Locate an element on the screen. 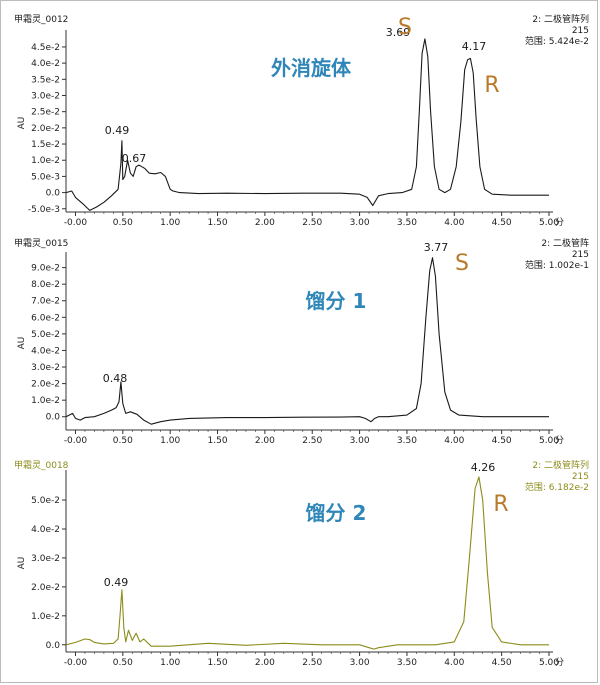 This screenshot has height=685, width=600. peak-retention-label: 0.48 is located at coordinates (115, 378).